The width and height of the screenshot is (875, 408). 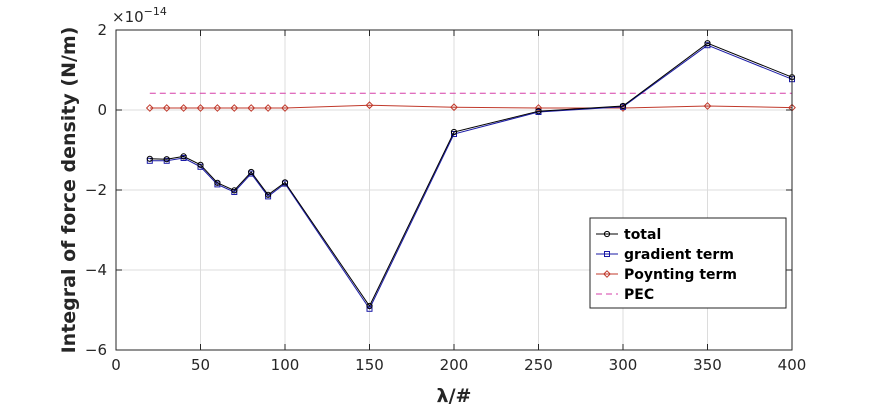 I want to click on y-tick-label: −4, so click(x=96, y=270).